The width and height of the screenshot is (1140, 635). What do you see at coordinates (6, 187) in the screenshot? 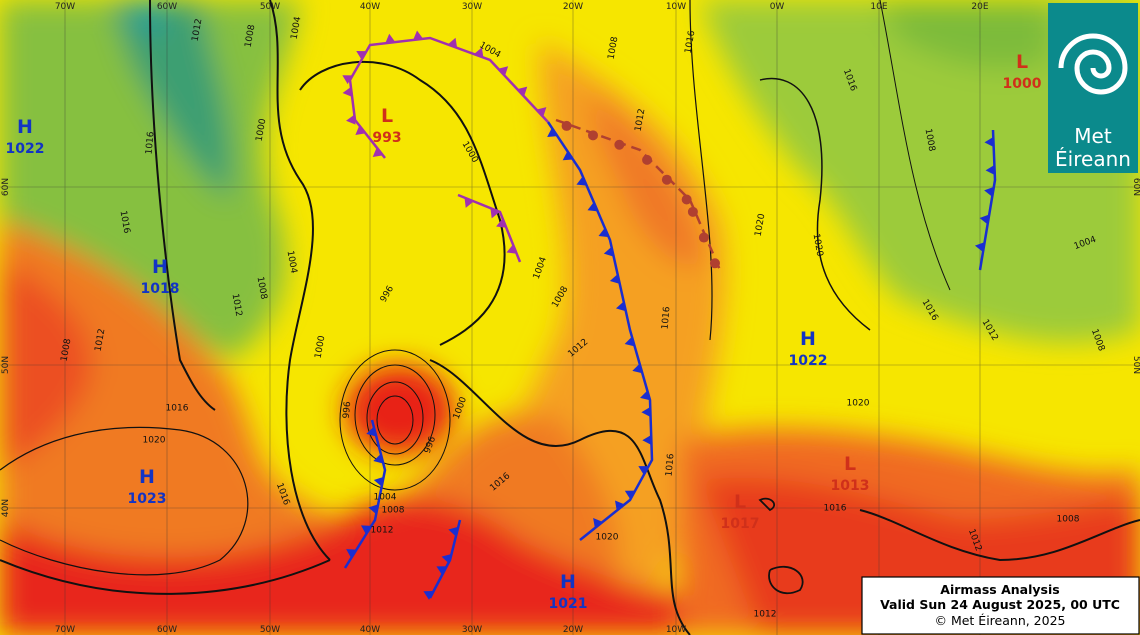
I see `latitude-label: 60N` at bounding box center [6, 187].